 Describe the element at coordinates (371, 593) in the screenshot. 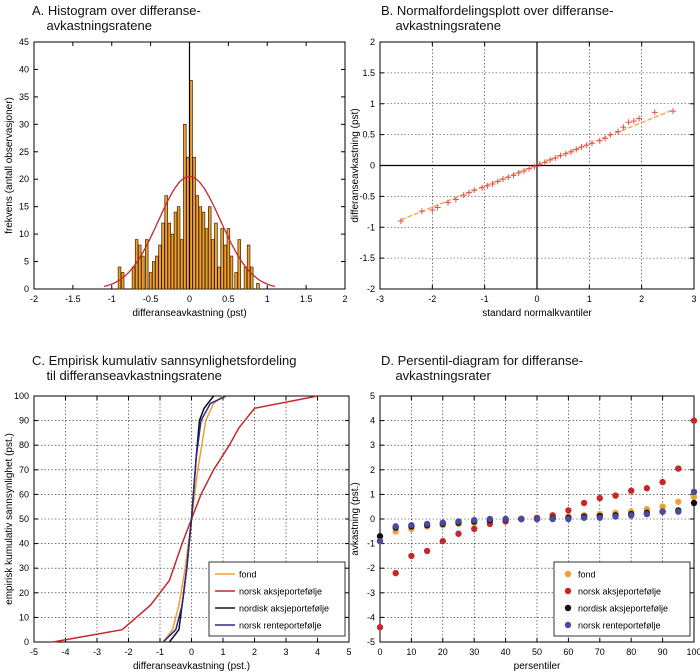

I see `y-tick-label: -3` at that location.